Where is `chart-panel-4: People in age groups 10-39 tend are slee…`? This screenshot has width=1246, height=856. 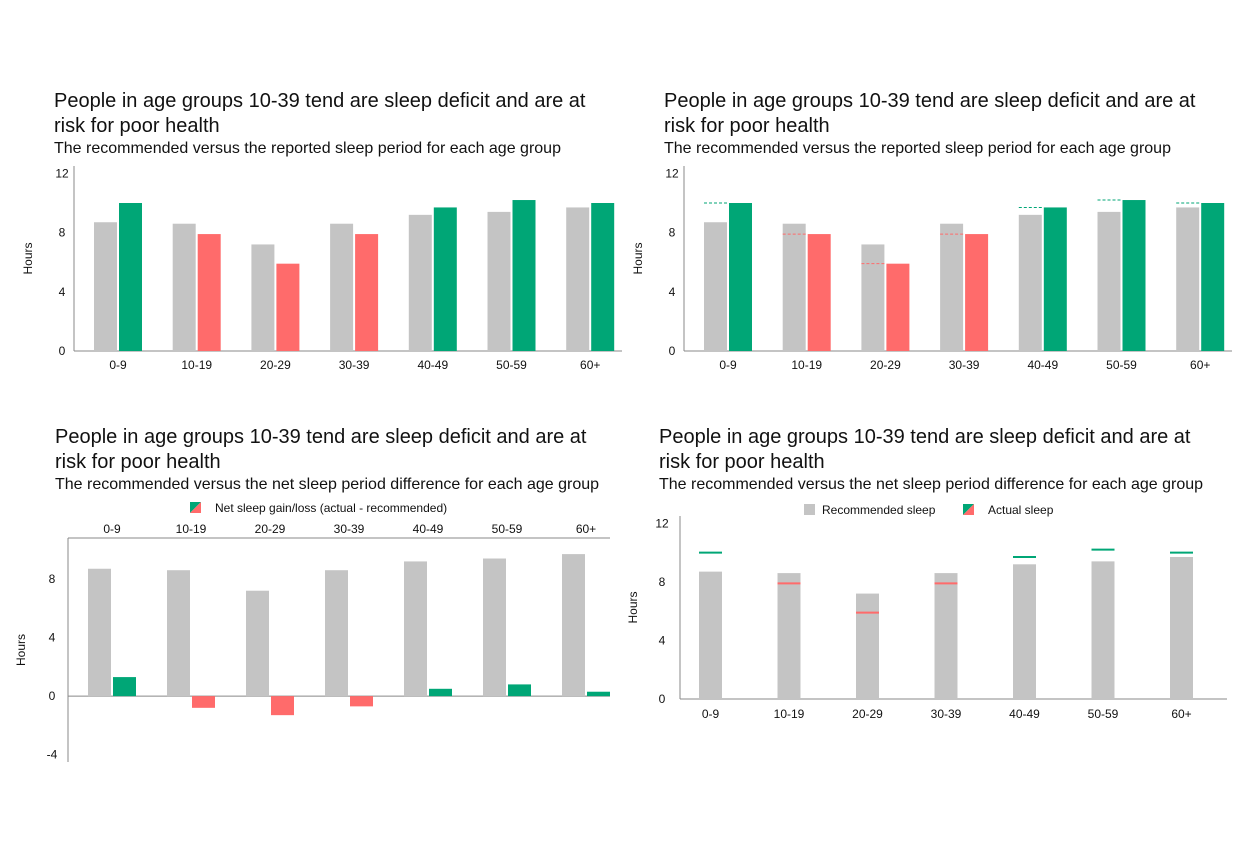
chart-panel-4: People in age groups 10-39 tend are slee… is located at coordinates (939, 460).